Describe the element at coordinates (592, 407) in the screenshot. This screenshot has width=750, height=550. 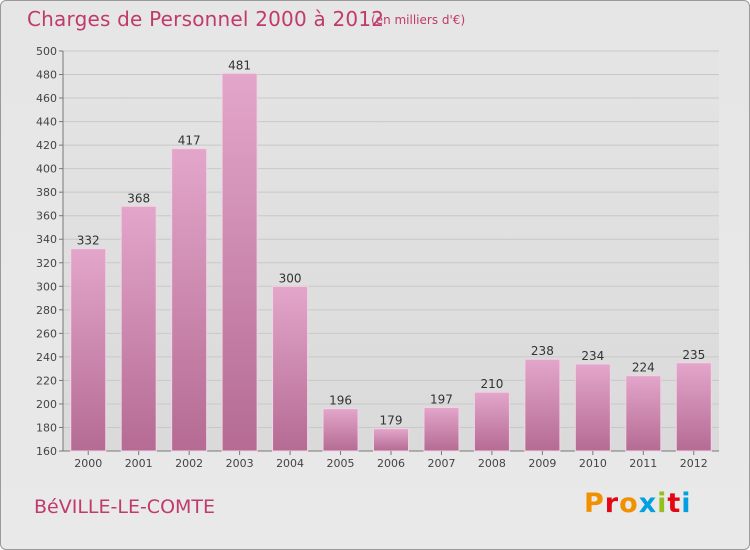
I see `bar-2010` at that location.